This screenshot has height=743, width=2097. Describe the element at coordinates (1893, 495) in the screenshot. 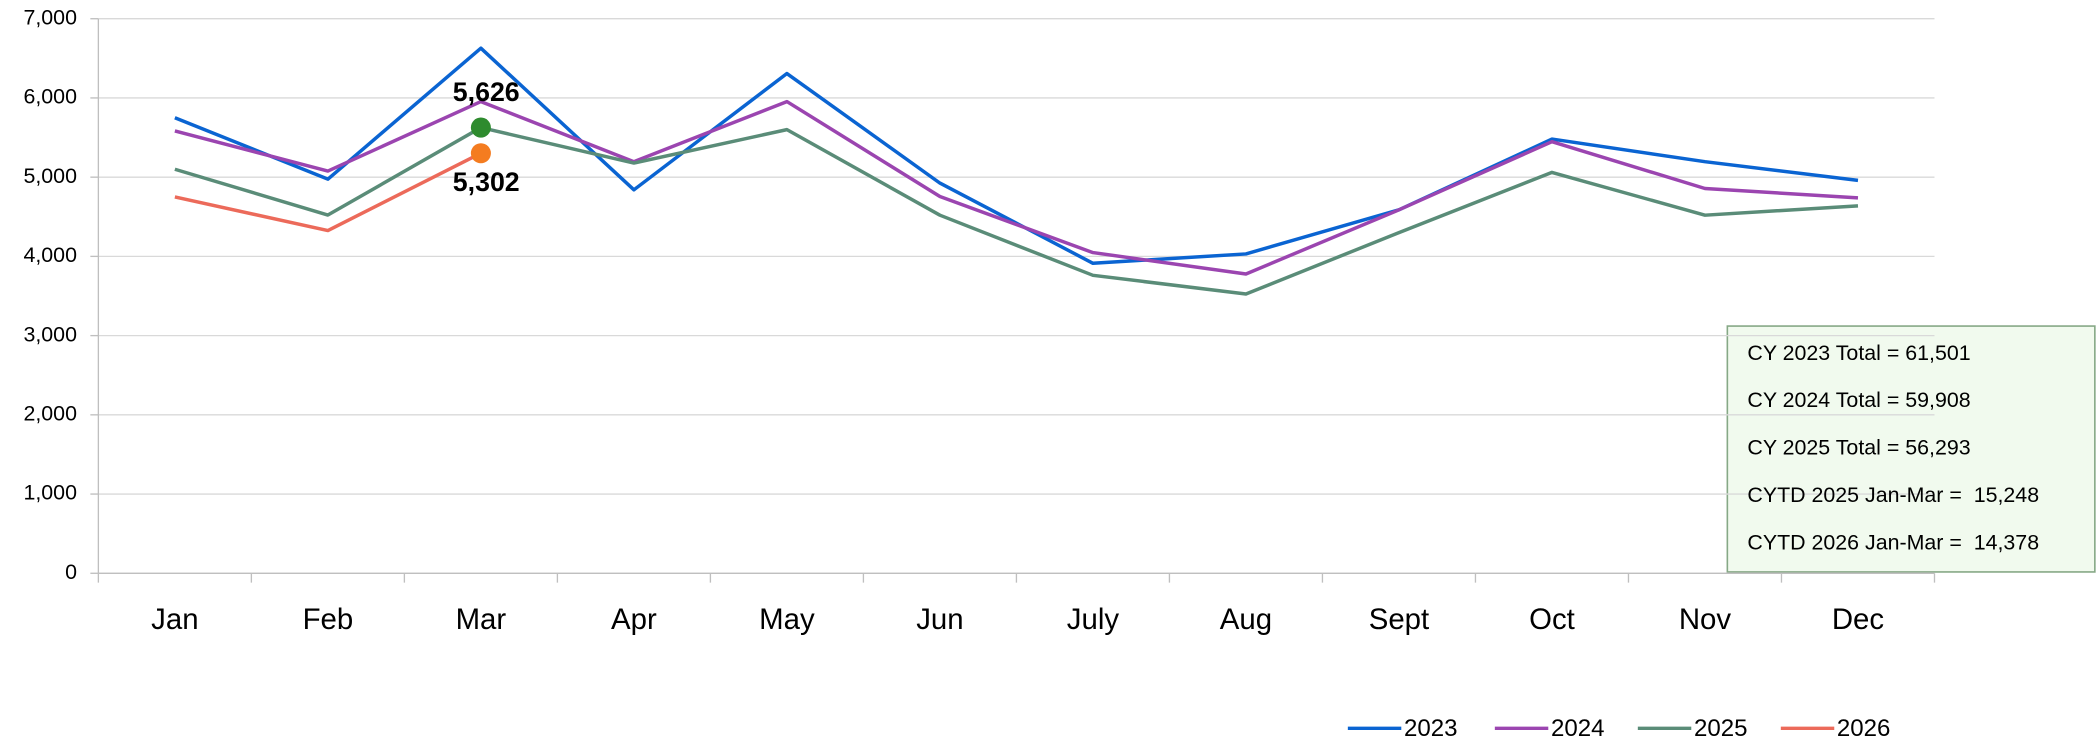

I see `annotation-text: CYTD 2025 Jan-Mar = 15,248` at that location.